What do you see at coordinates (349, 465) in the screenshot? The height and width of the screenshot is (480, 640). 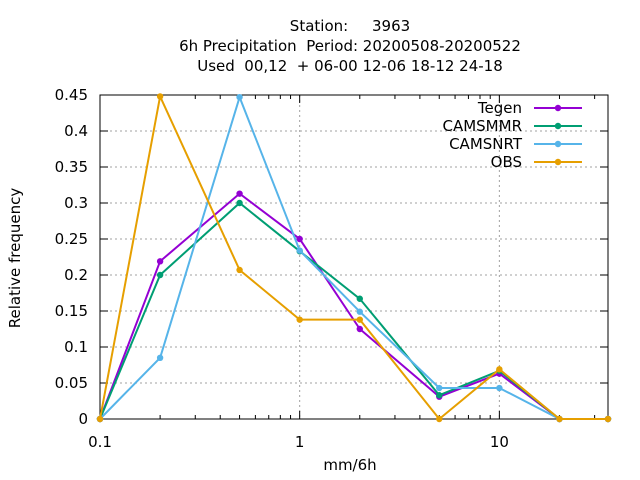 I see `x-axis-label: mm/6h` at bounding box center [349, 465].